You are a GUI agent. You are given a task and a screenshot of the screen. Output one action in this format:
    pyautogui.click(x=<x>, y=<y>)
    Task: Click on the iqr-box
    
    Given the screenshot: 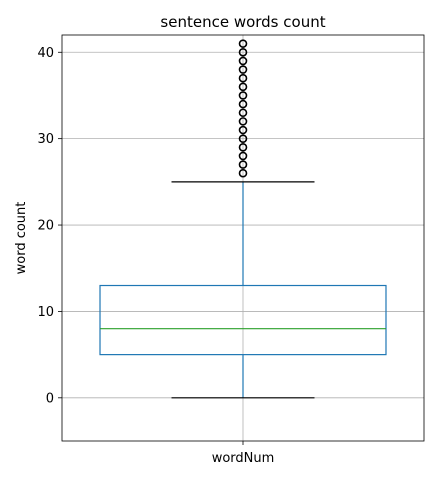 What is the action you would take?
    pyautogui.click(x=243, y=320)
    